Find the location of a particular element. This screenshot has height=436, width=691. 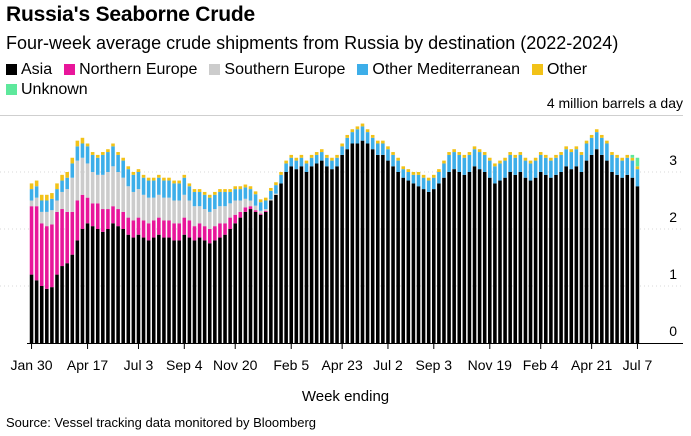

legend-item-asia: Asia is located at coordinates (29, 70).